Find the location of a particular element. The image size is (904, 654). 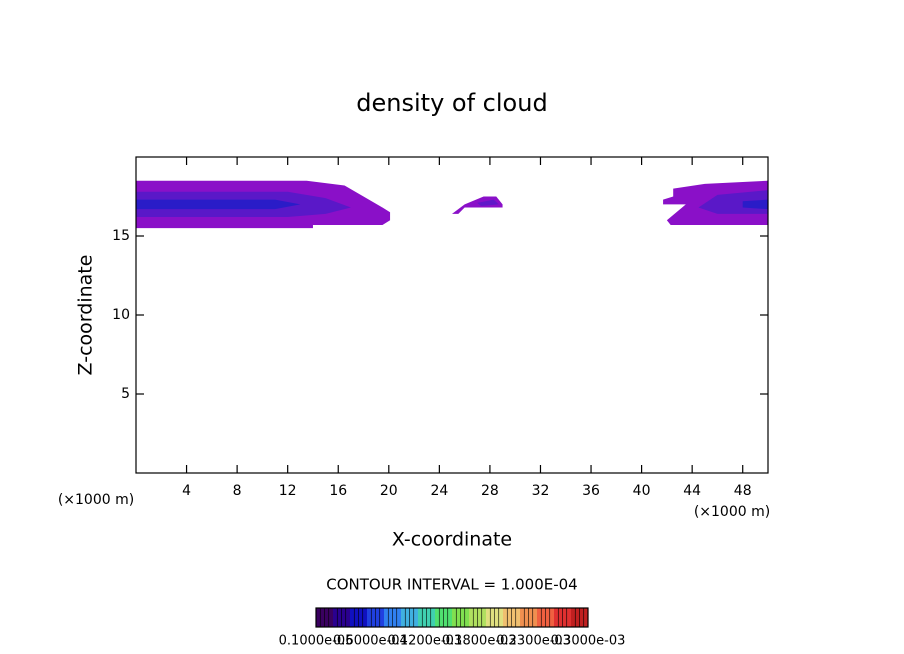

x-tick-label: 48 is located at coordinates (743, 491).